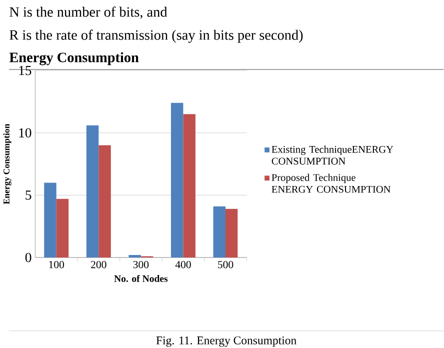  I want to click on y-tick-label: 15, so click(25, 70).